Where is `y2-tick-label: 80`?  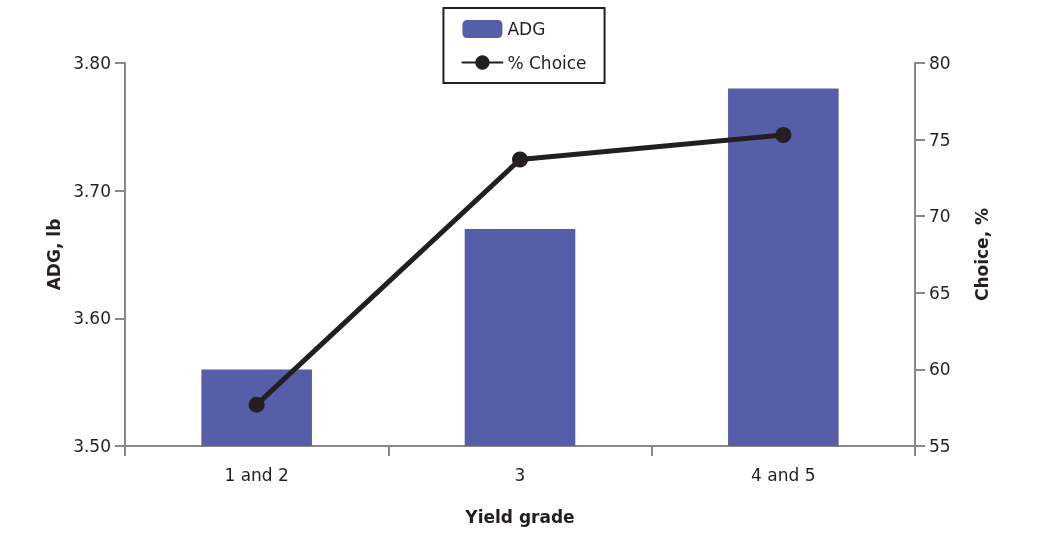
y2-tick-label: 80 is located at coordinates (940, 63).